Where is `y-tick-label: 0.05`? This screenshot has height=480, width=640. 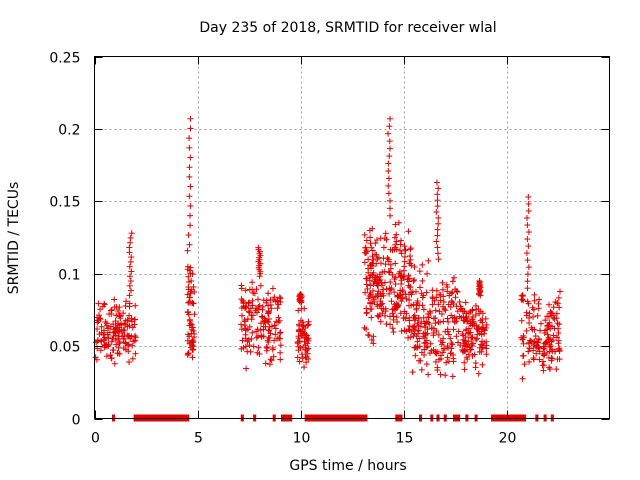 y-tick-label: 0.05 is located at coordinates (64, 348).